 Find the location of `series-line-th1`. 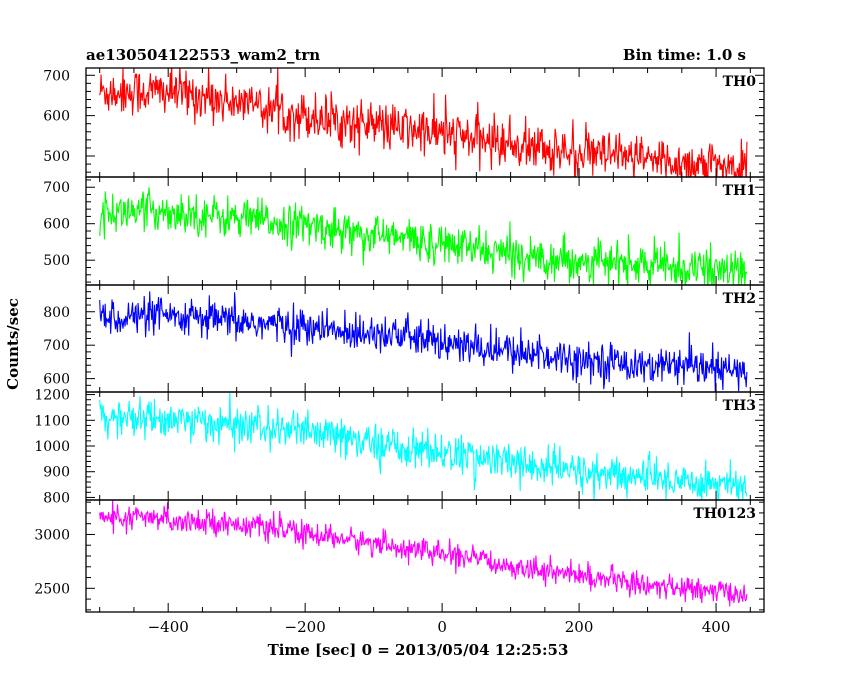

series-line-th1 is located at coordinates (423, 236).